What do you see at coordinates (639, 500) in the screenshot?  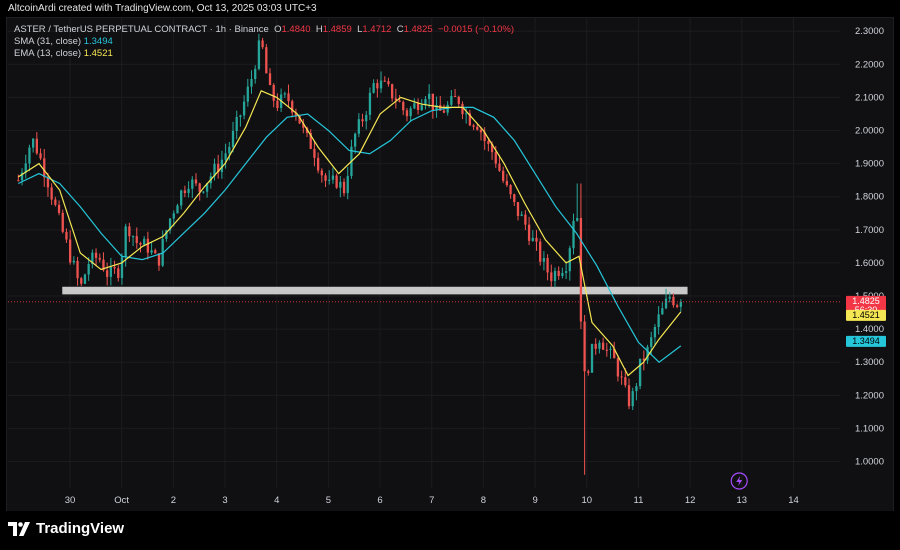 I see `x-tick-label: 11` at bounding box center [639, 500].